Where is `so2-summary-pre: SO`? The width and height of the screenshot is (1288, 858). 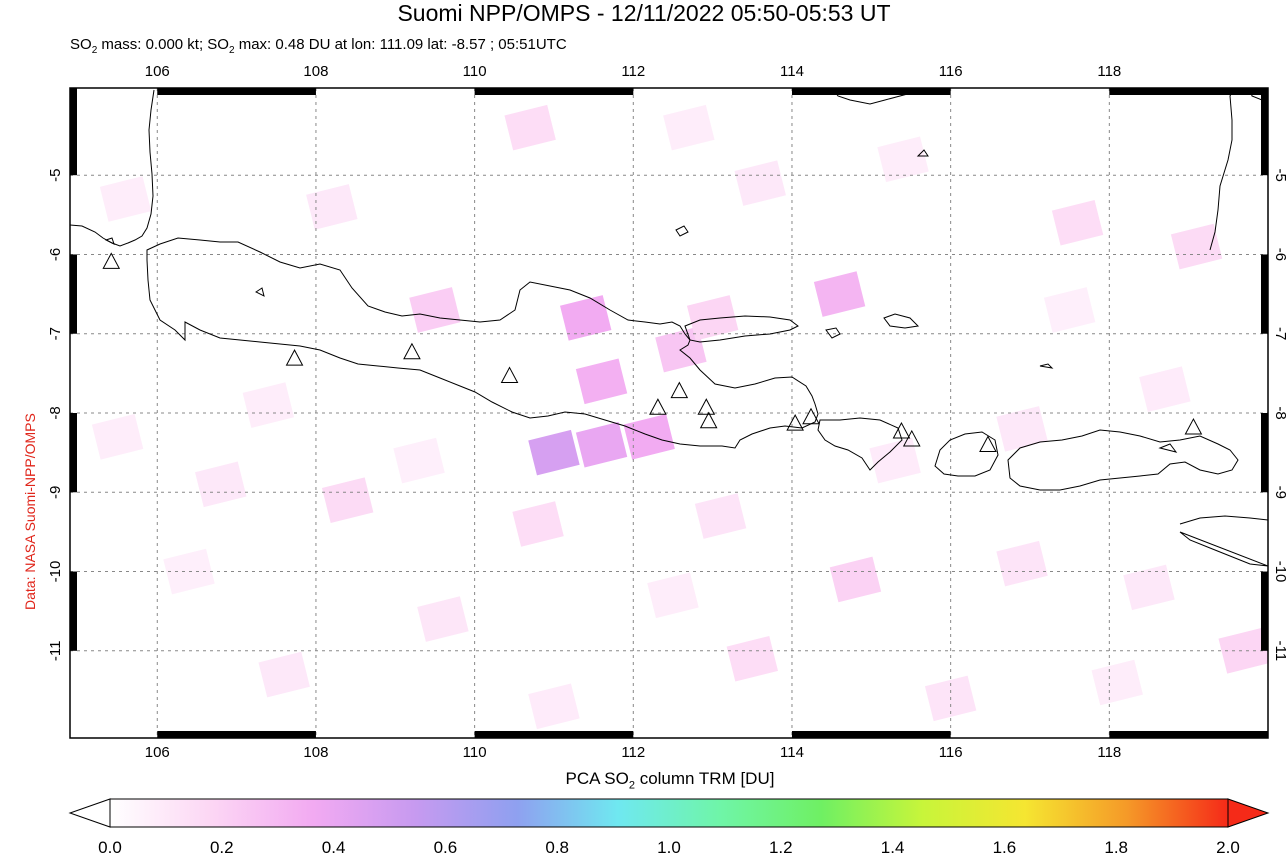
so2-summary-pre: SO is located at coordinates (81, 44).